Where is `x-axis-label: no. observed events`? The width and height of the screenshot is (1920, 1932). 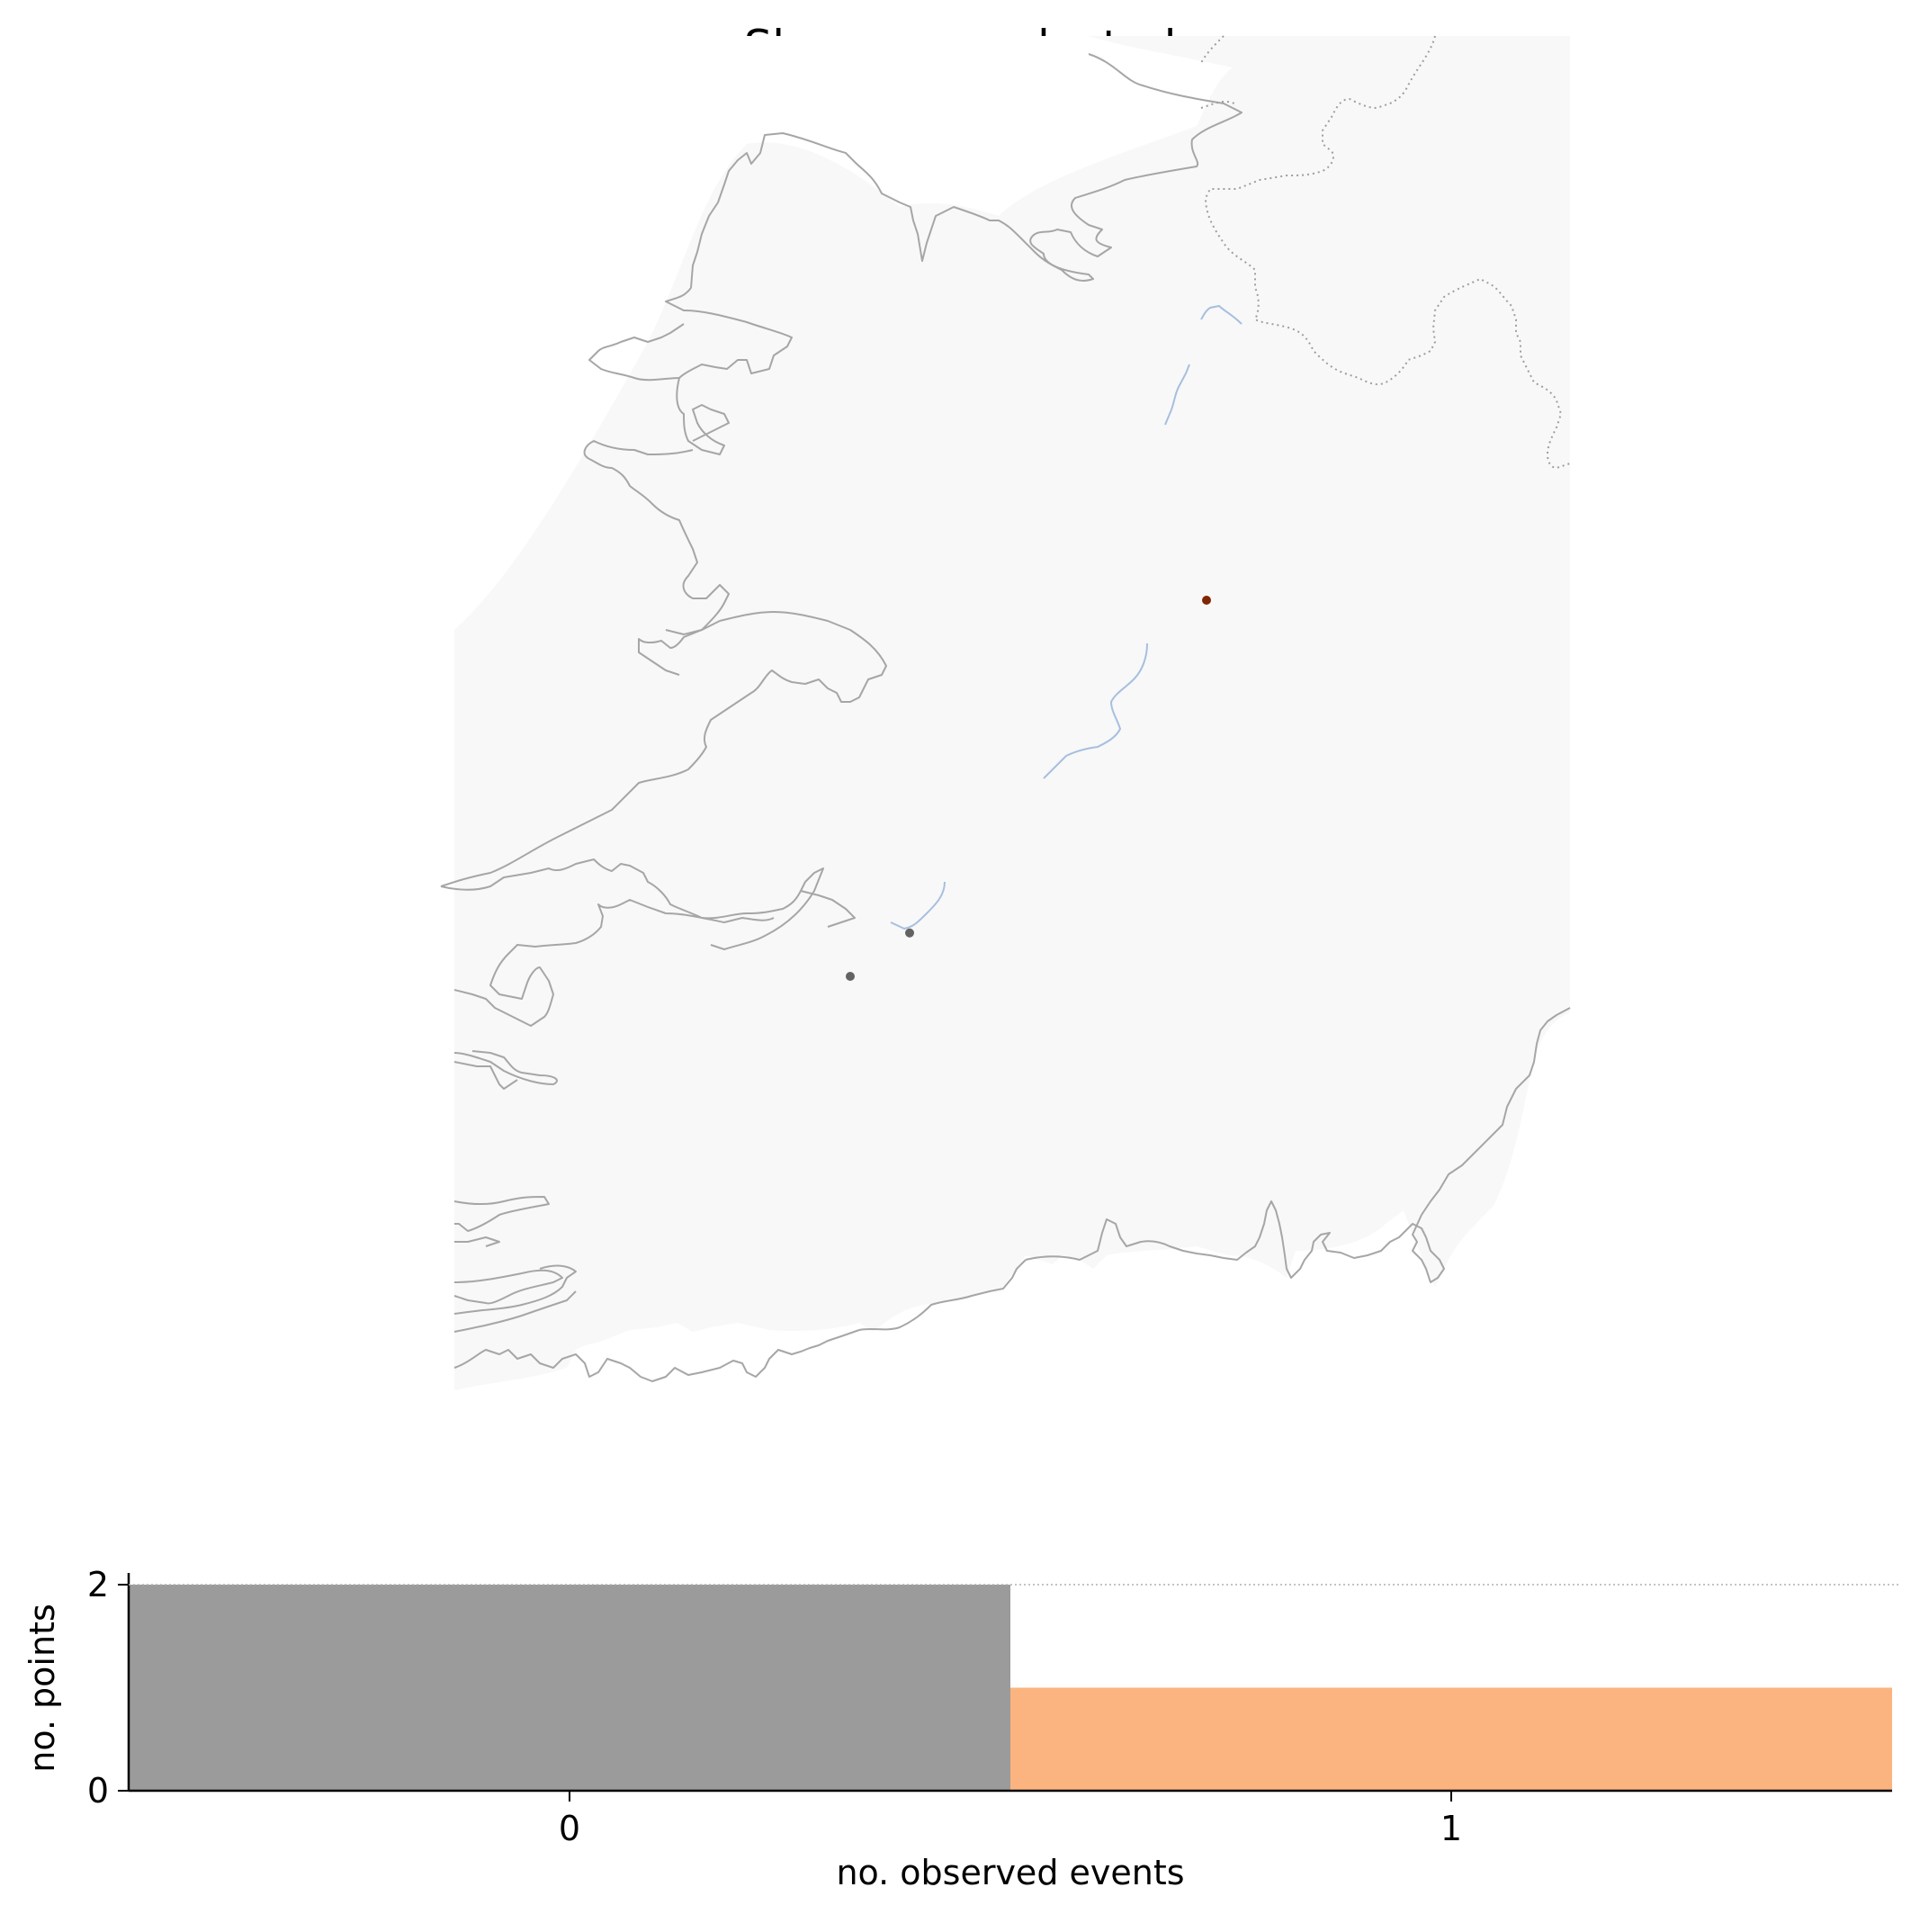 x-axis-label: no. observed events is located at coordinates (1010, 1872).